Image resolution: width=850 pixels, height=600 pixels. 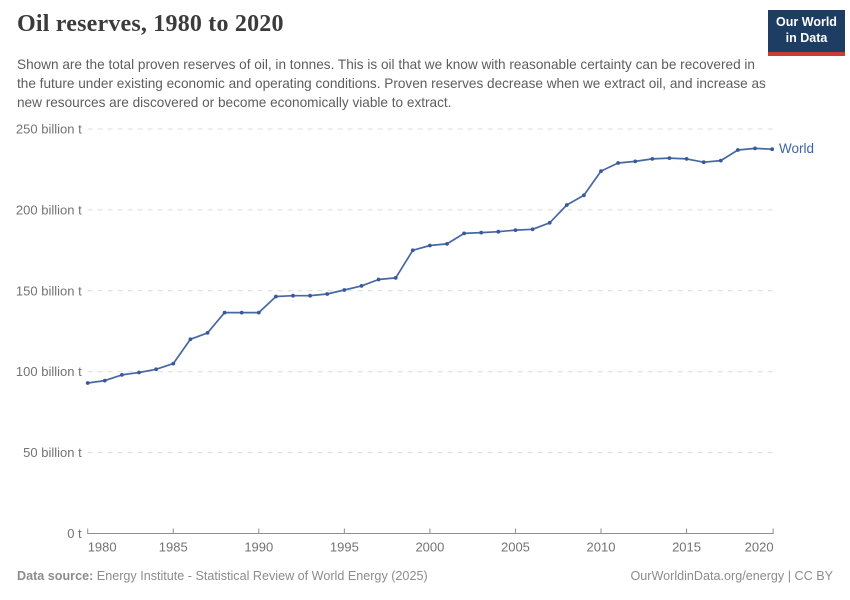 What do you see at coordinates (52, 452) in the screenshot?
I see `y-tick-label: 50 billion t` at bounding box center [52, 452].